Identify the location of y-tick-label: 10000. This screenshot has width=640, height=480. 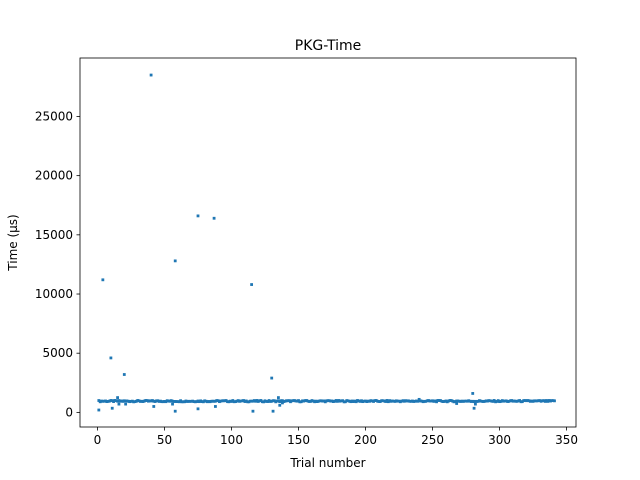
(54, 294).